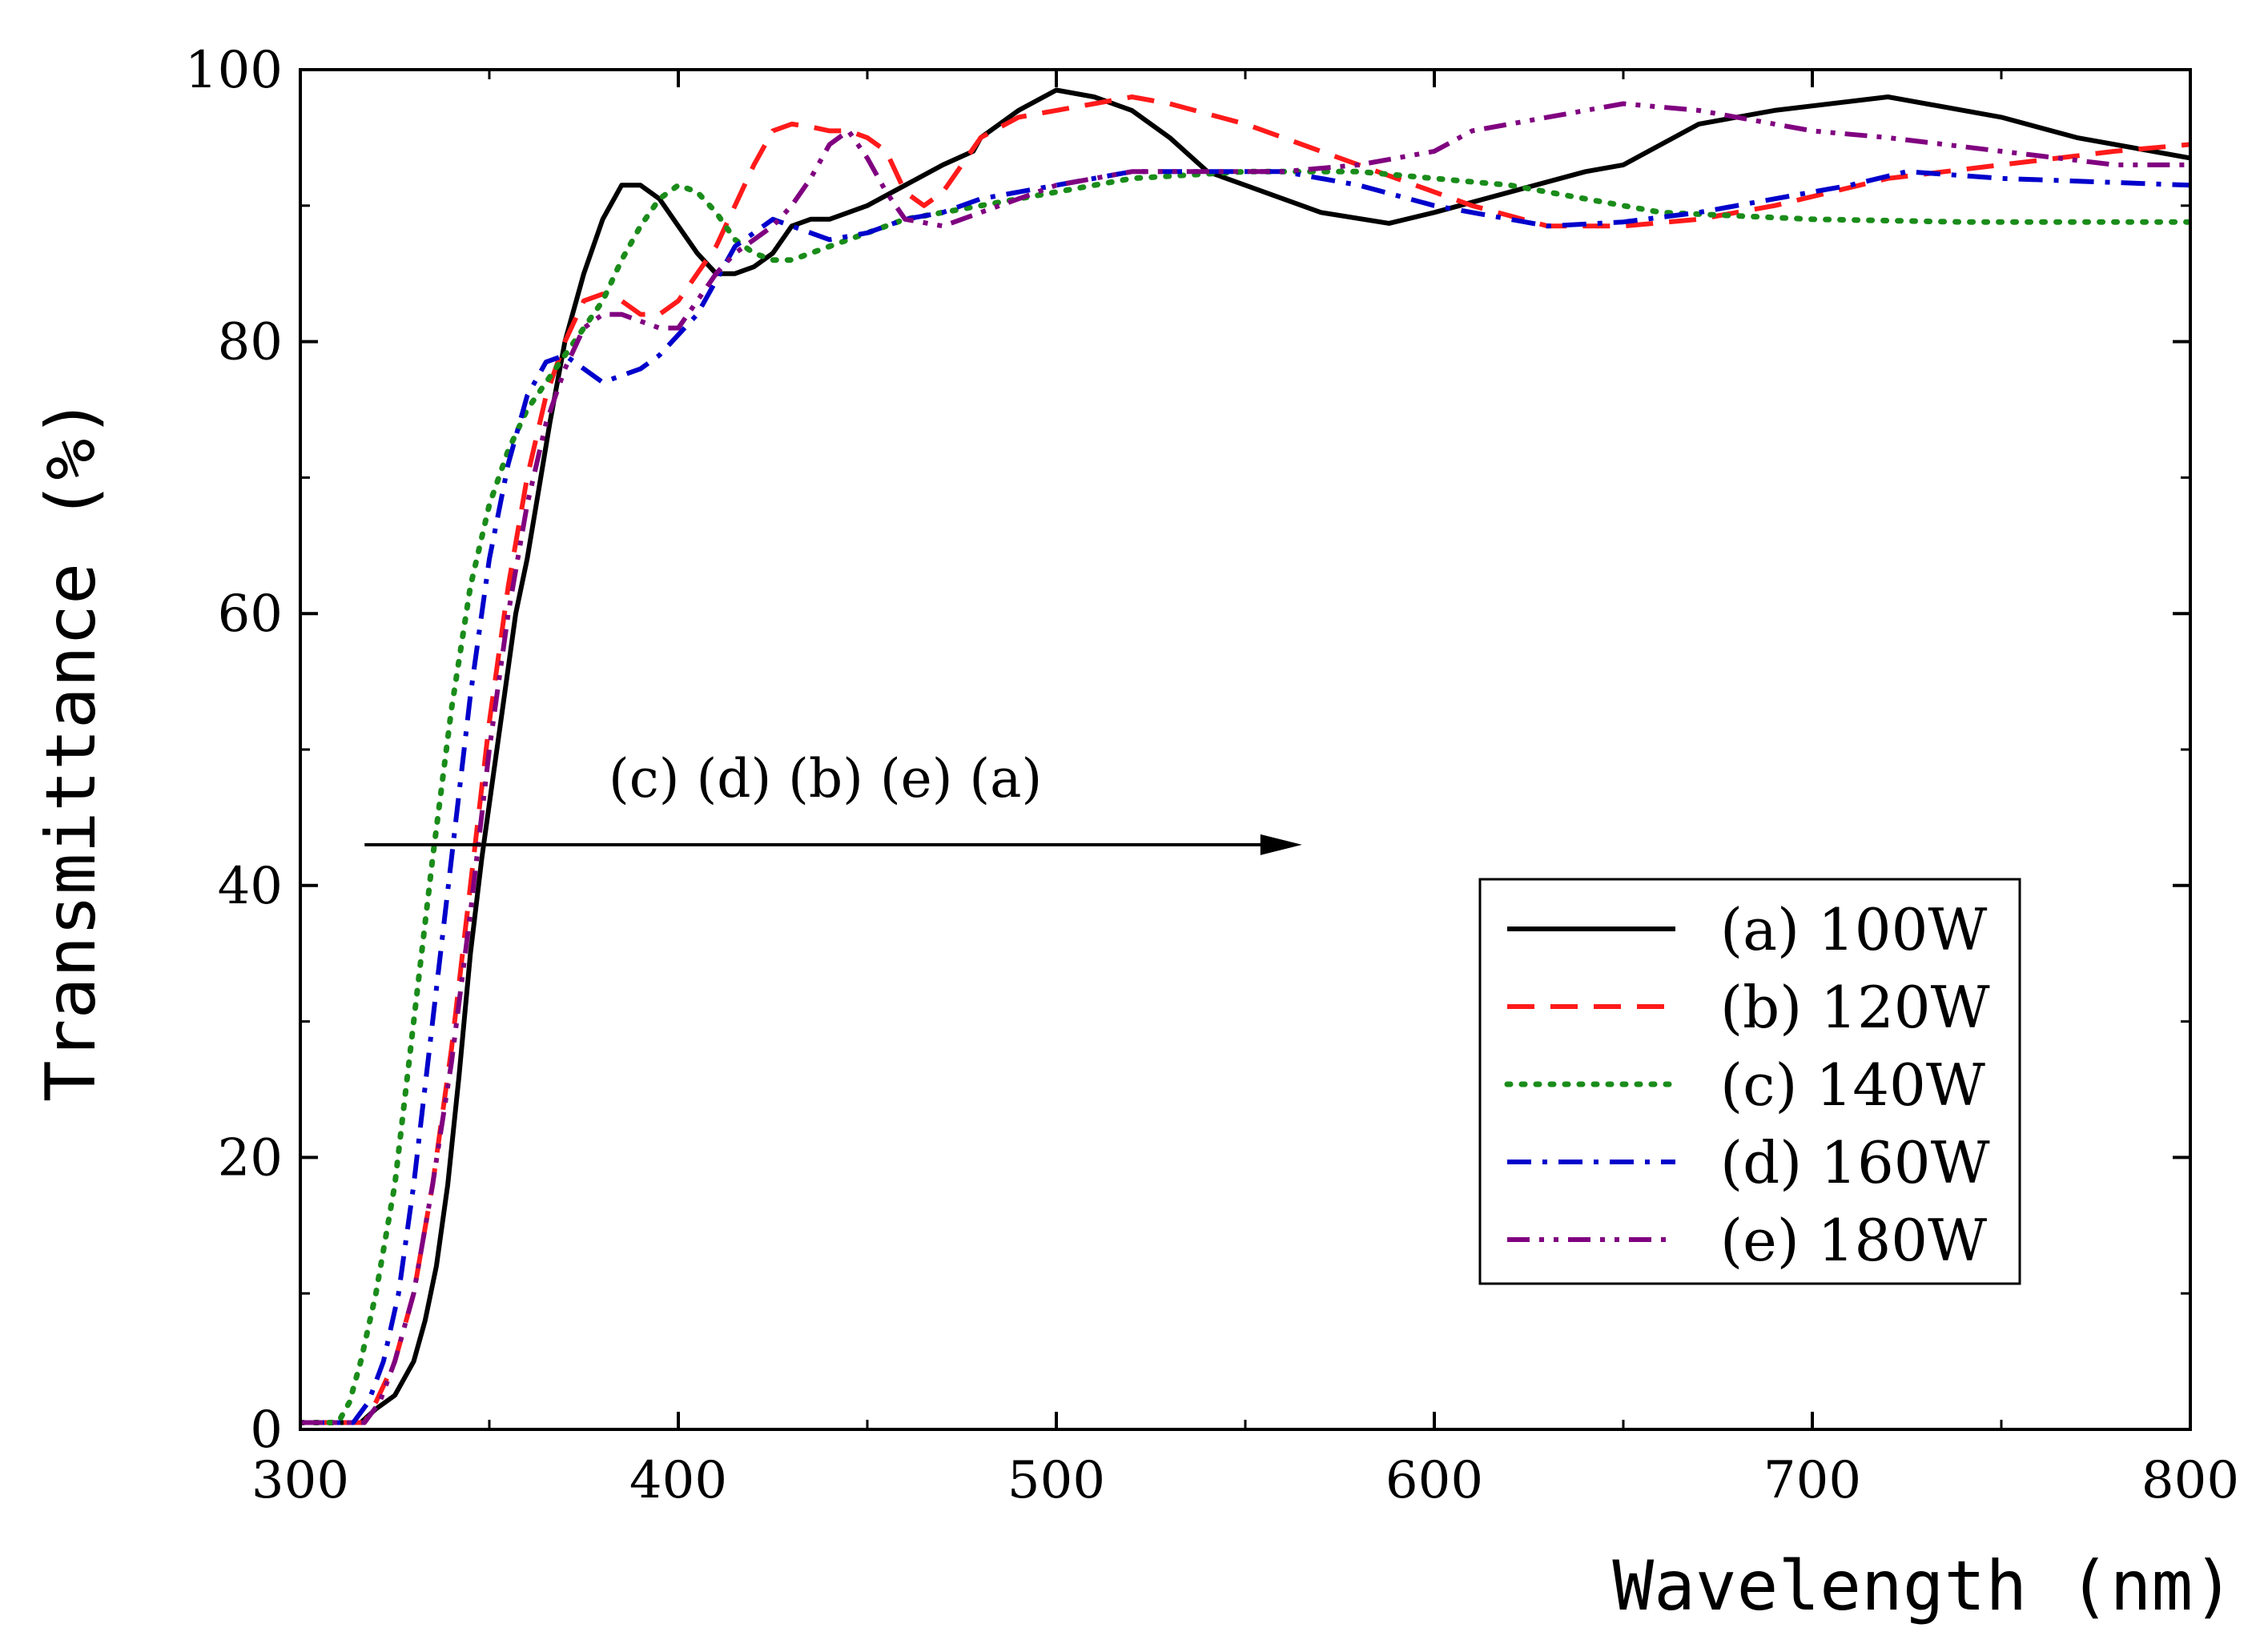  What do you see at coordinates (826, 779) in the screenshot?
I see `order-annotation: (c) (d) (b) (e) (a)` at bounding box center [826, 779].